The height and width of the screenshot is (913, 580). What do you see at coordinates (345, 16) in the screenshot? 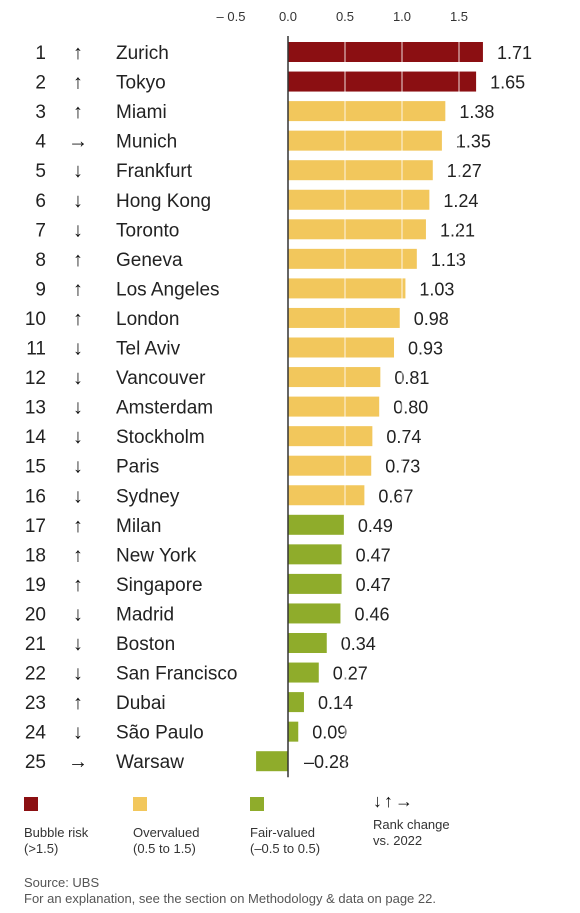
I see `x-tick-label: 0.5` at bounding box center [345, 16].